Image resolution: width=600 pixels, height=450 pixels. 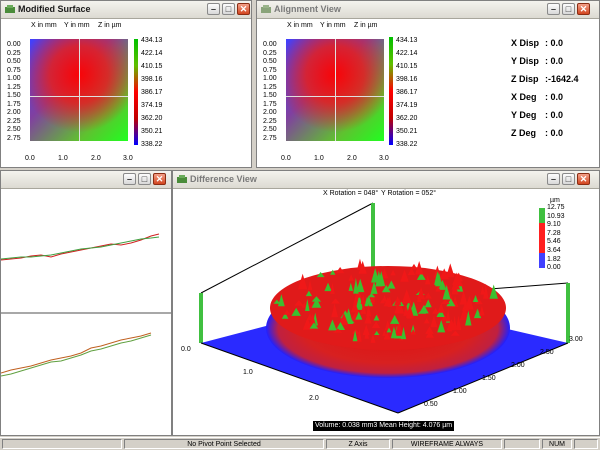 I want to click on title-bar: Difference View – □ ✕, so click(x=386, y=180).